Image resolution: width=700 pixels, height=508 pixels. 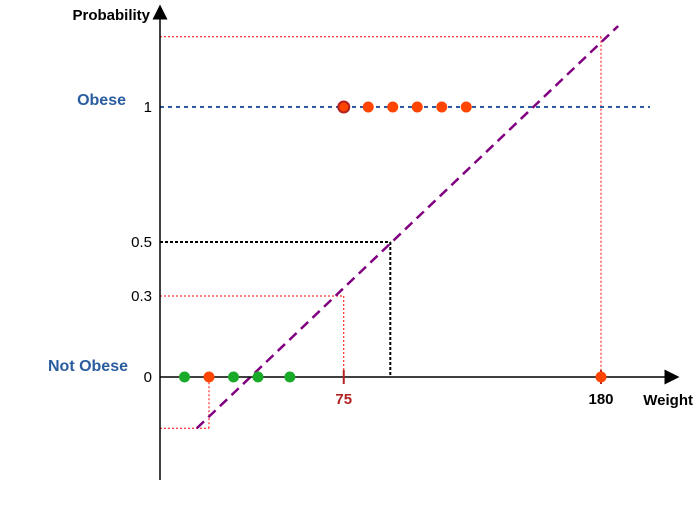 I want to click on category-label-obese: Obese, so click(x=101, y=100).